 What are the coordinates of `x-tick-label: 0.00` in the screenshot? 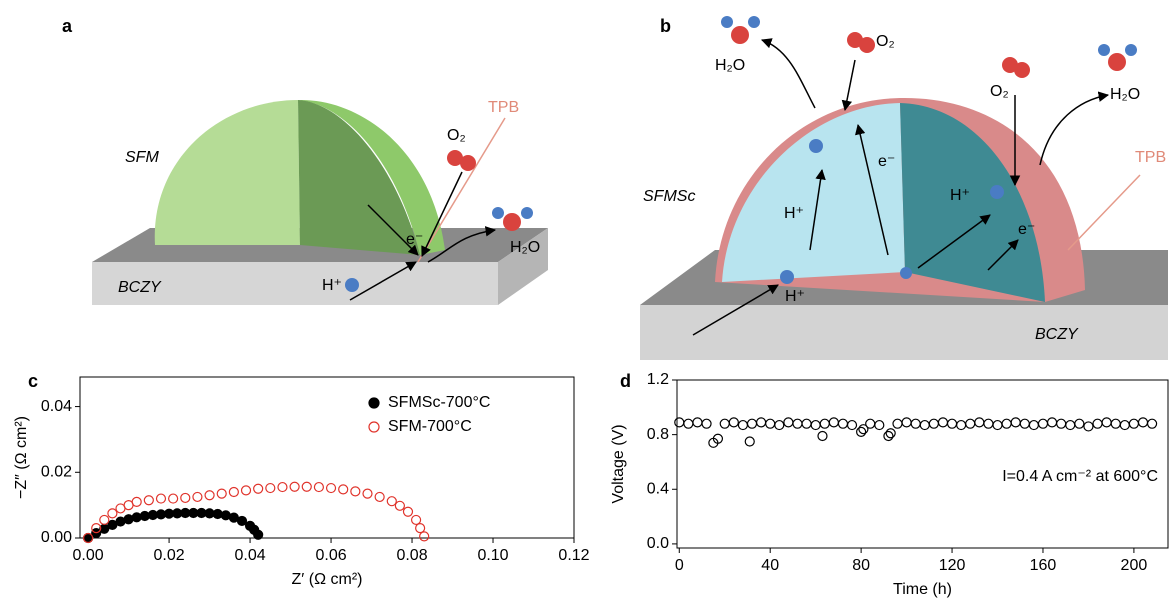 It's located at (88, 555).